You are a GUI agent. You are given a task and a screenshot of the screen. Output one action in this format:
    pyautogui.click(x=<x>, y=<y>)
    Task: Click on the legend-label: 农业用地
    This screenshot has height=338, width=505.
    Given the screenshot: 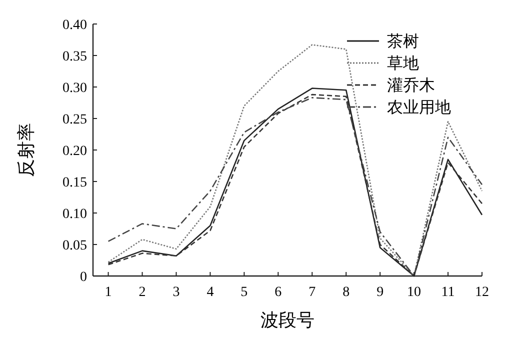 What is the action you would take?
    pyautogui.click(x=419, y=107)
    